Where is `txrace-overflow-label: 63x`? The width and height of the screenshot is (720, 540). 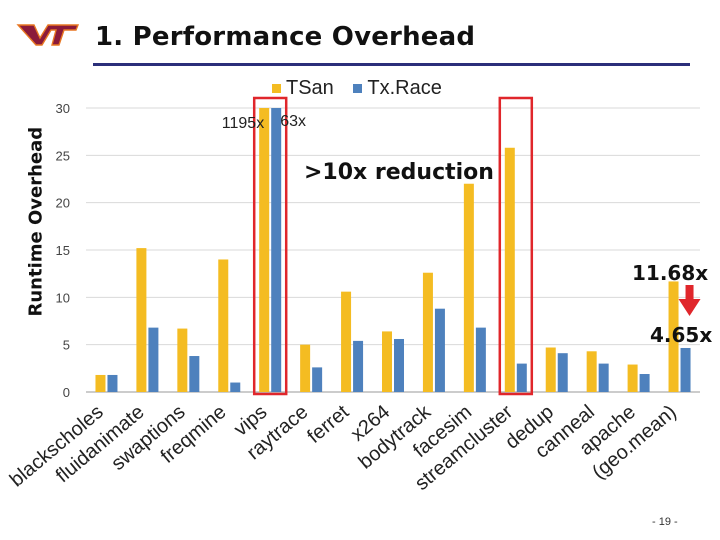 txrace-overflow-label: 63x is located at coordinates (293, 121).